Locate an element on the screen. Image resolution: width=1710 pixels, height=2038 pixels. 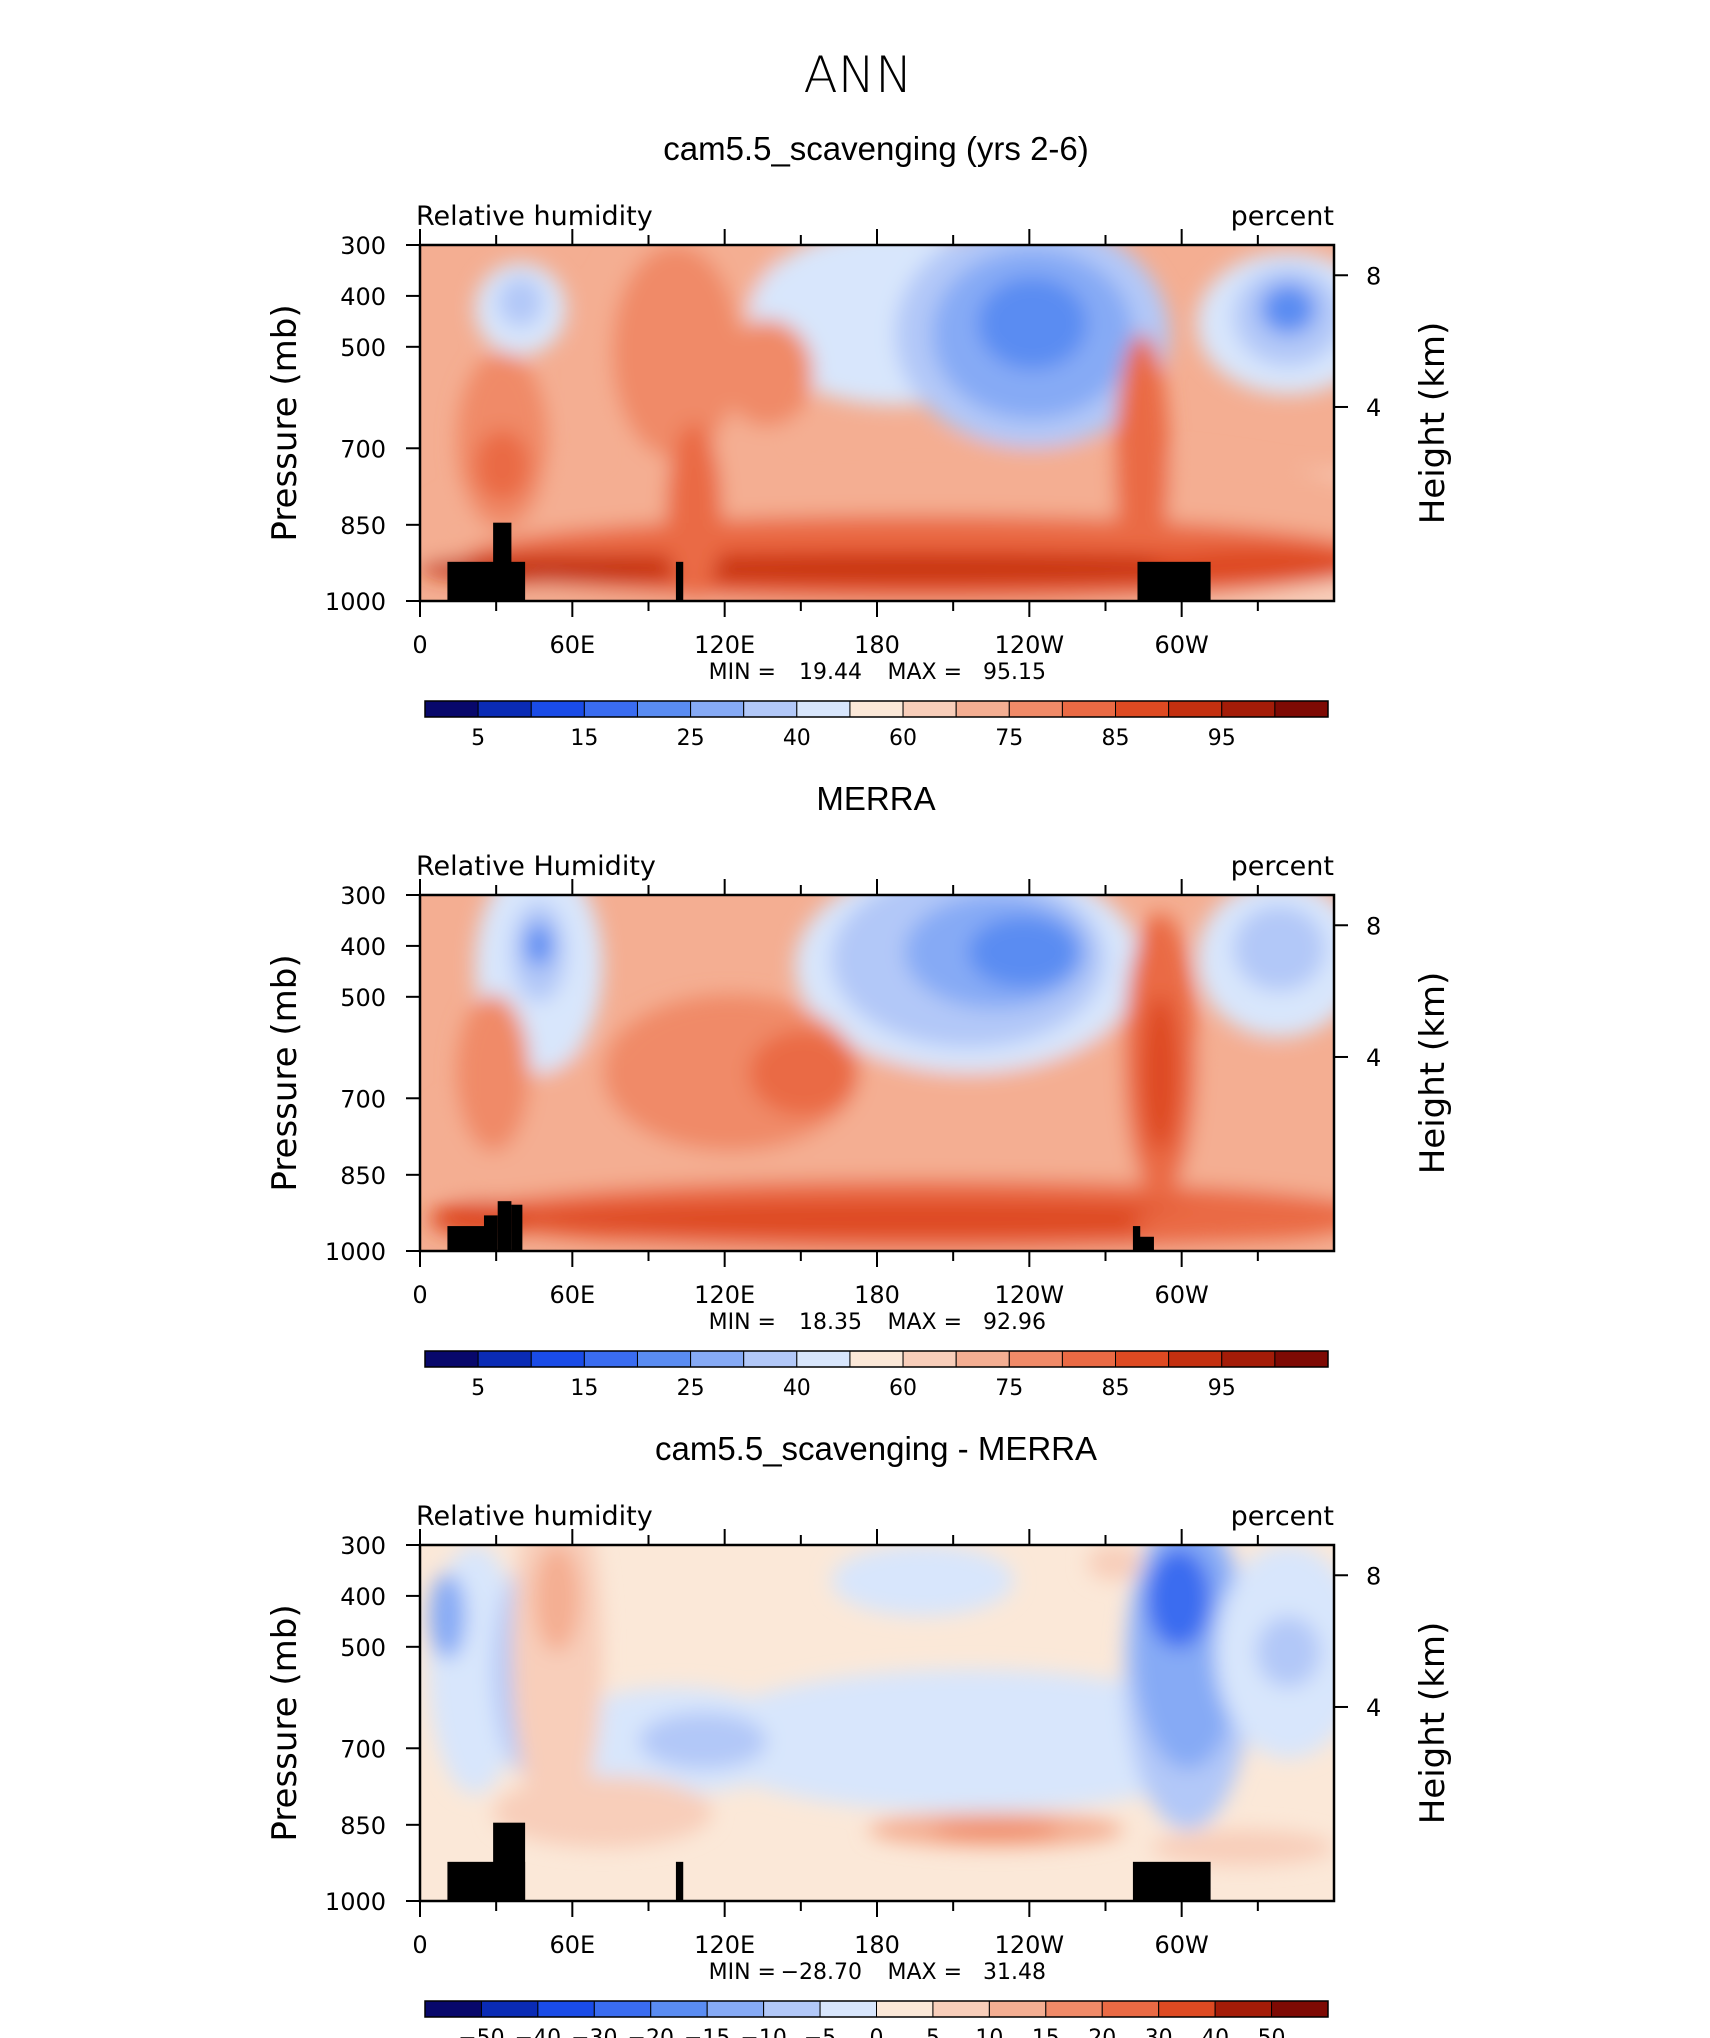
contour-field is located at coordinates (877, 1073).